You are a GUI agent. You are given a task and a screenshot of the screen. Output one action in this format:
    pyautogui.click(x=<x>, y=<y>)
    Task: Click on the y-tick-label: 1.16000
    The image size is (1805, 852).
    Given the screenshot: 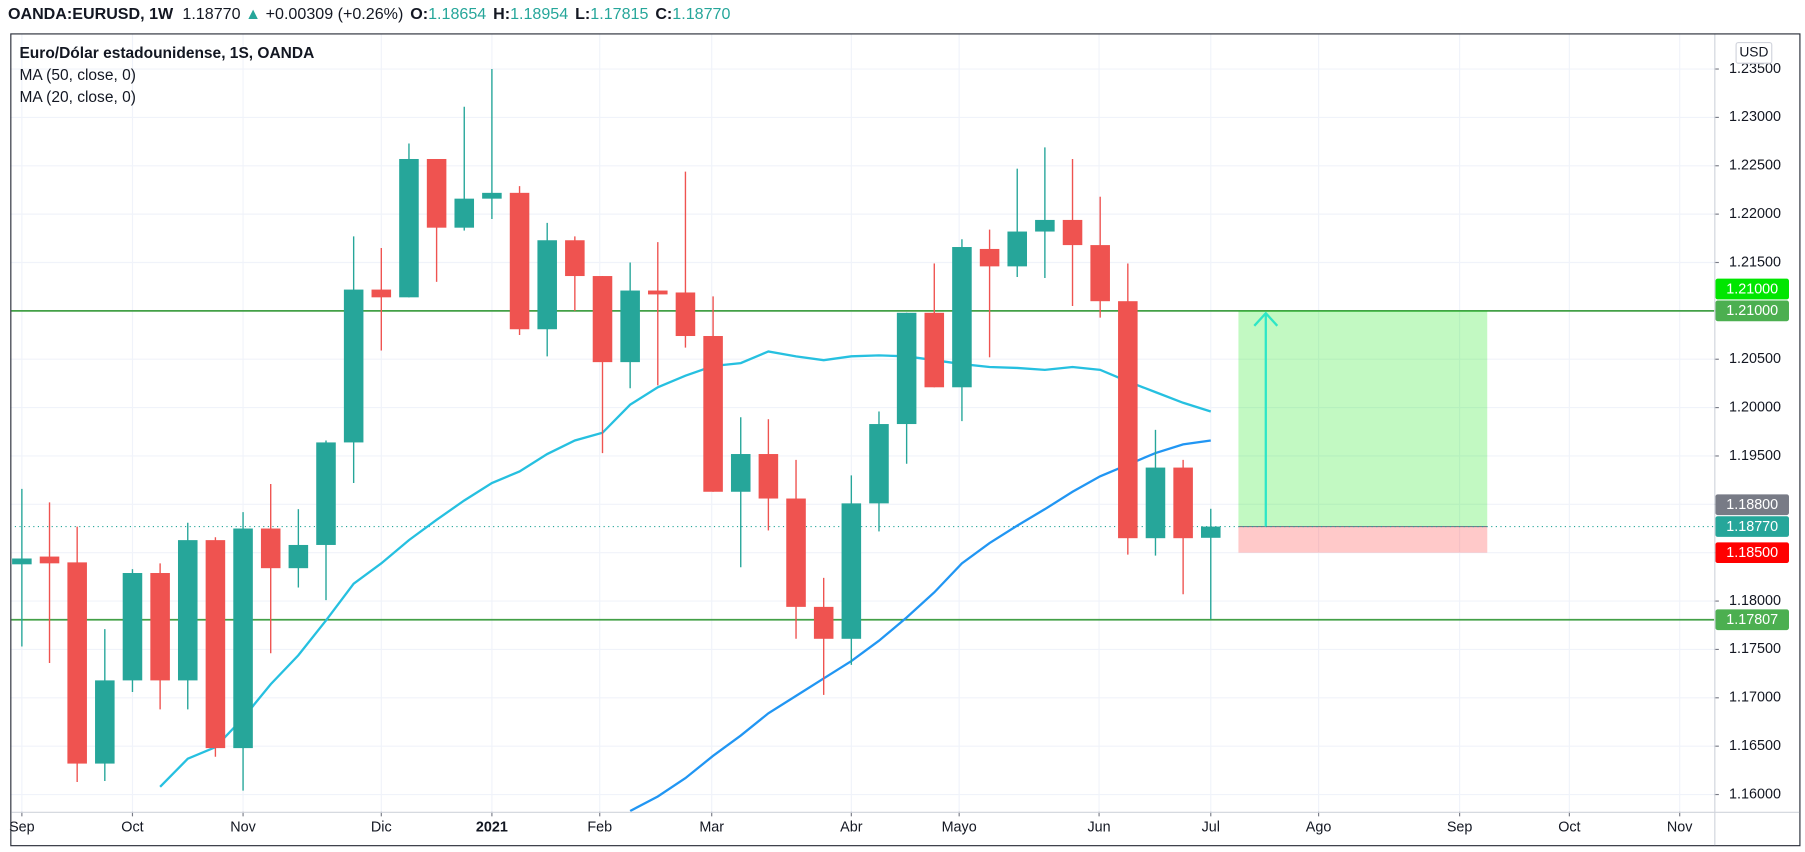 What is the action you would take?
    pyautogui.click(x=1755, y=794)
    